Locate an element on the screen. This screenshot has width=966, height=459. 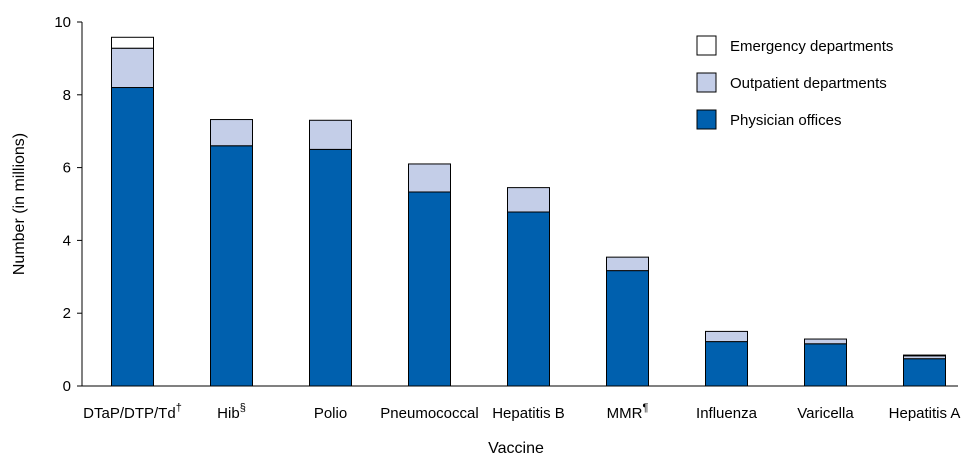
x-tick-label-text: DTaP/DTP/Td is located at coordinates (129, 413).